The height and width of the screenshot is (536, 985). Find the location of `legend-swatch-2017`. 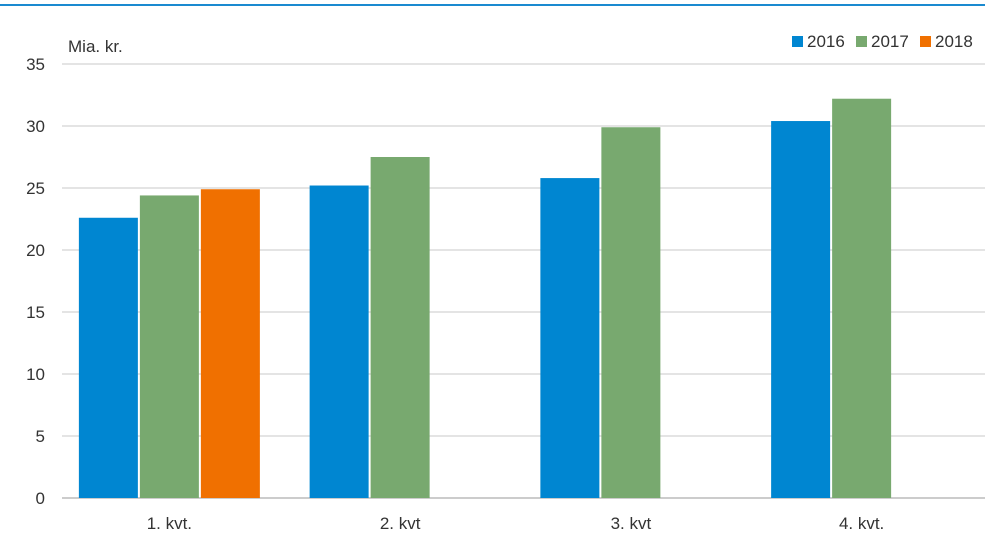

legend-swatch-2017 is located at coordinates (861, 41).